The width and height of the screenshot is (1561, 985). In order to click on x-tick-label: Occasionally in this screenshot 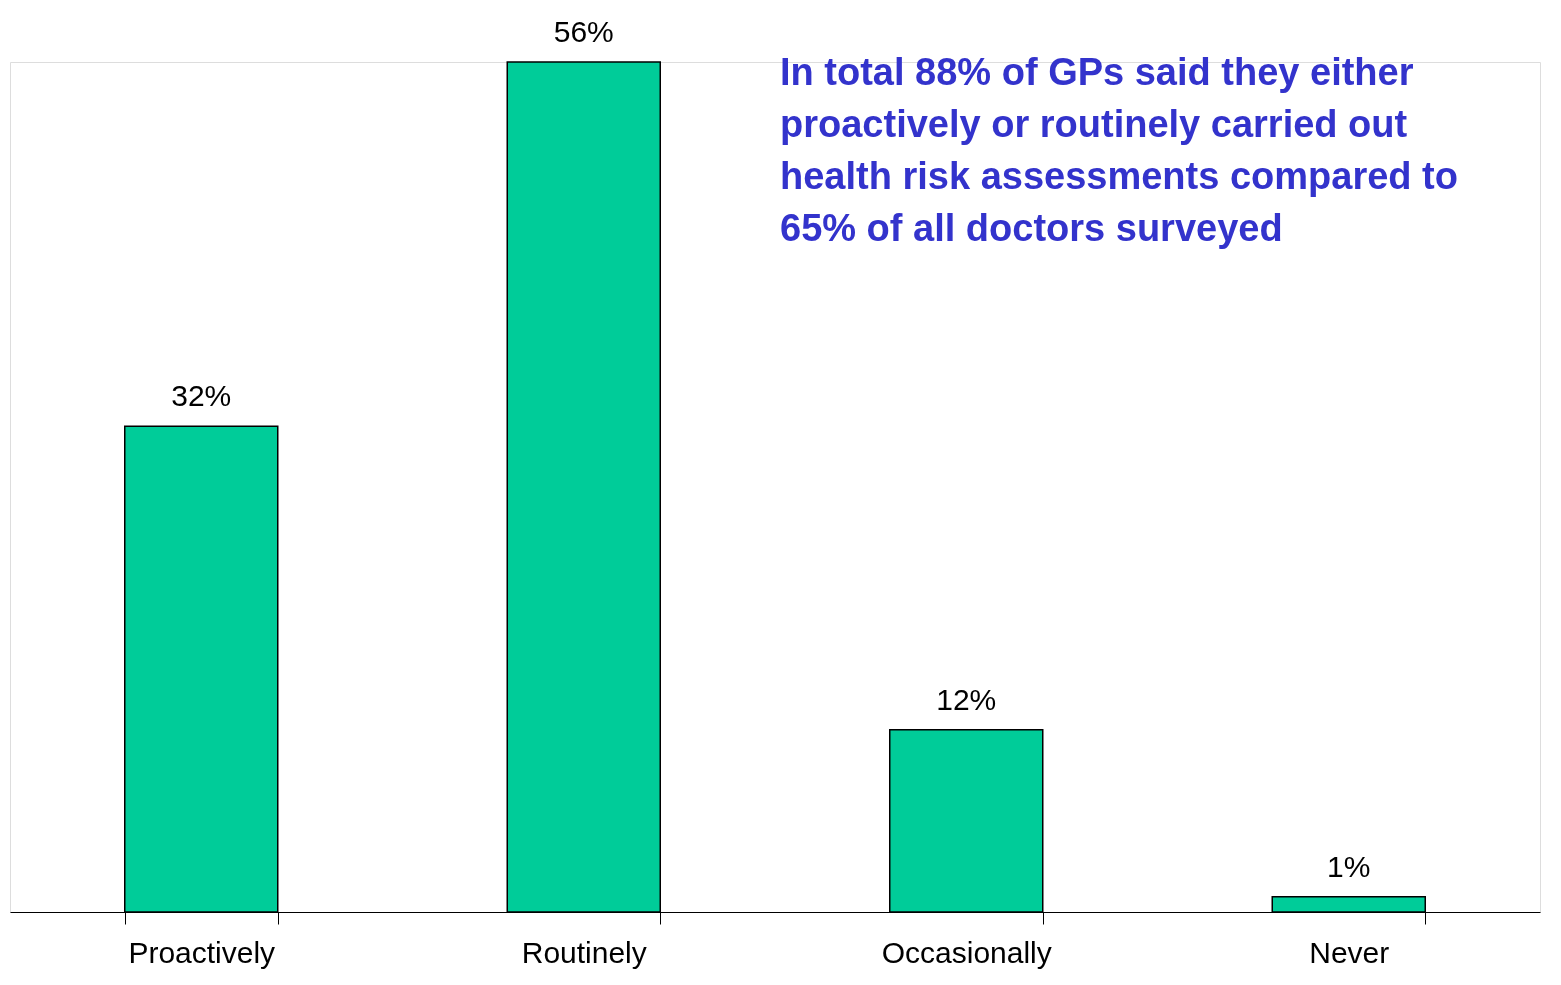, I will do `click(966, 952)`.